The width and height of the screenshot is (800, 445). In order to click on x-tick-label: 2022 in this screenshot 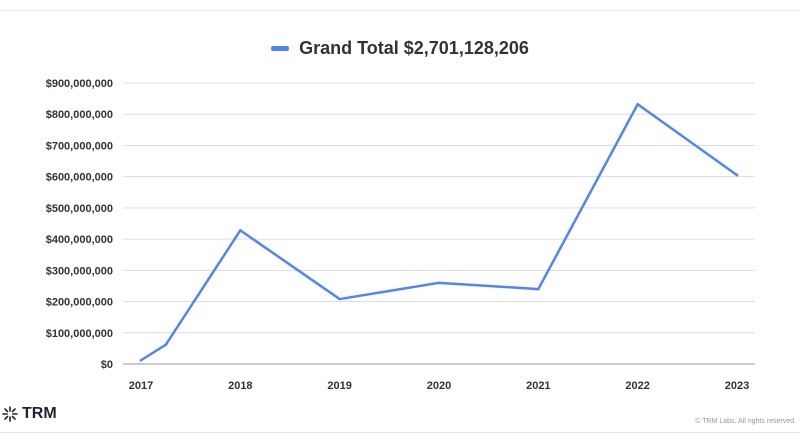, I will do `click(637, 386)`.